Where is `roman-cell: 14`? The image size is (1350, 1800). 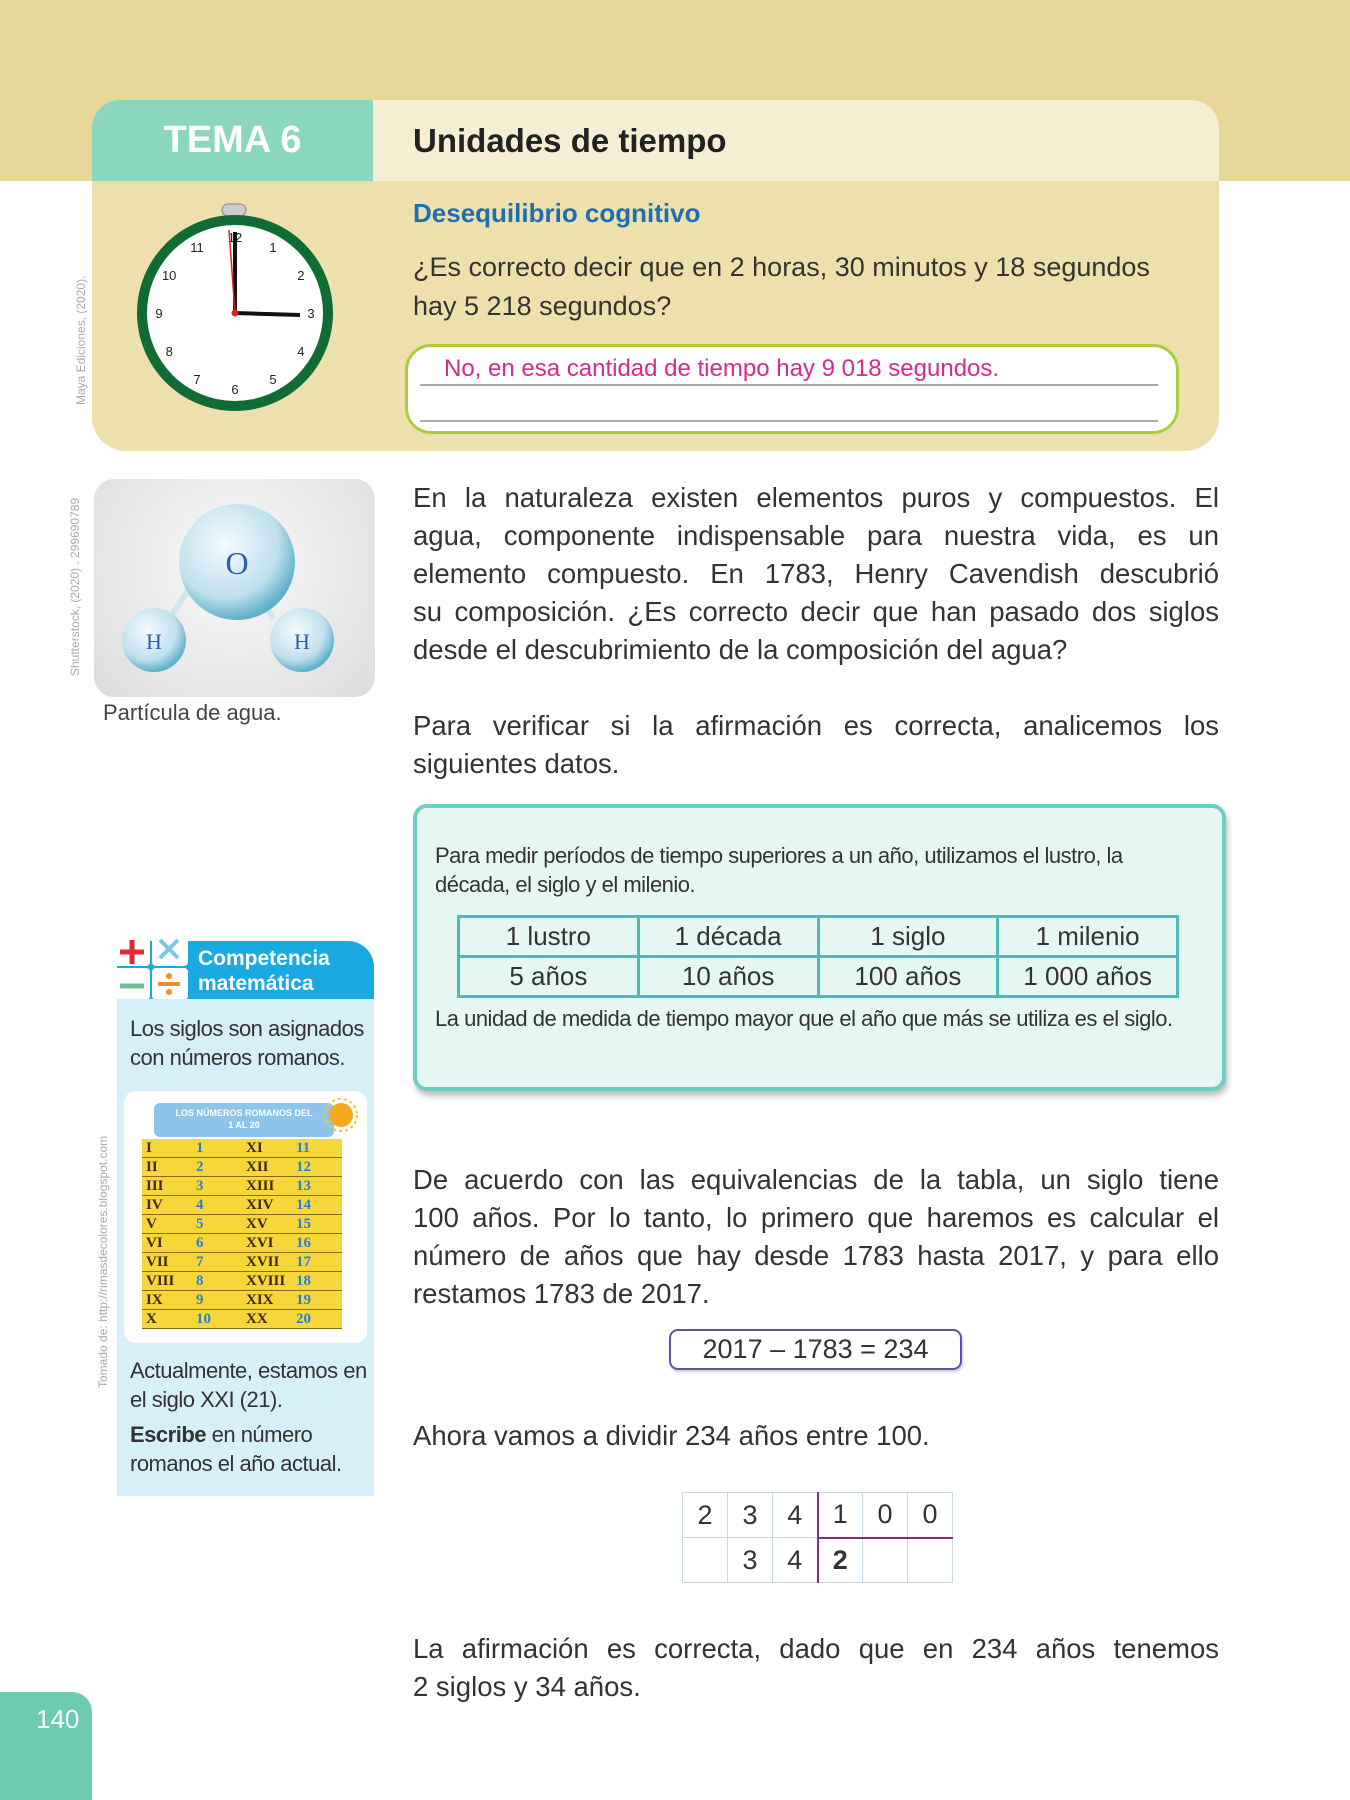
roman-cell: 14 is located at coordinates (303, 1205).